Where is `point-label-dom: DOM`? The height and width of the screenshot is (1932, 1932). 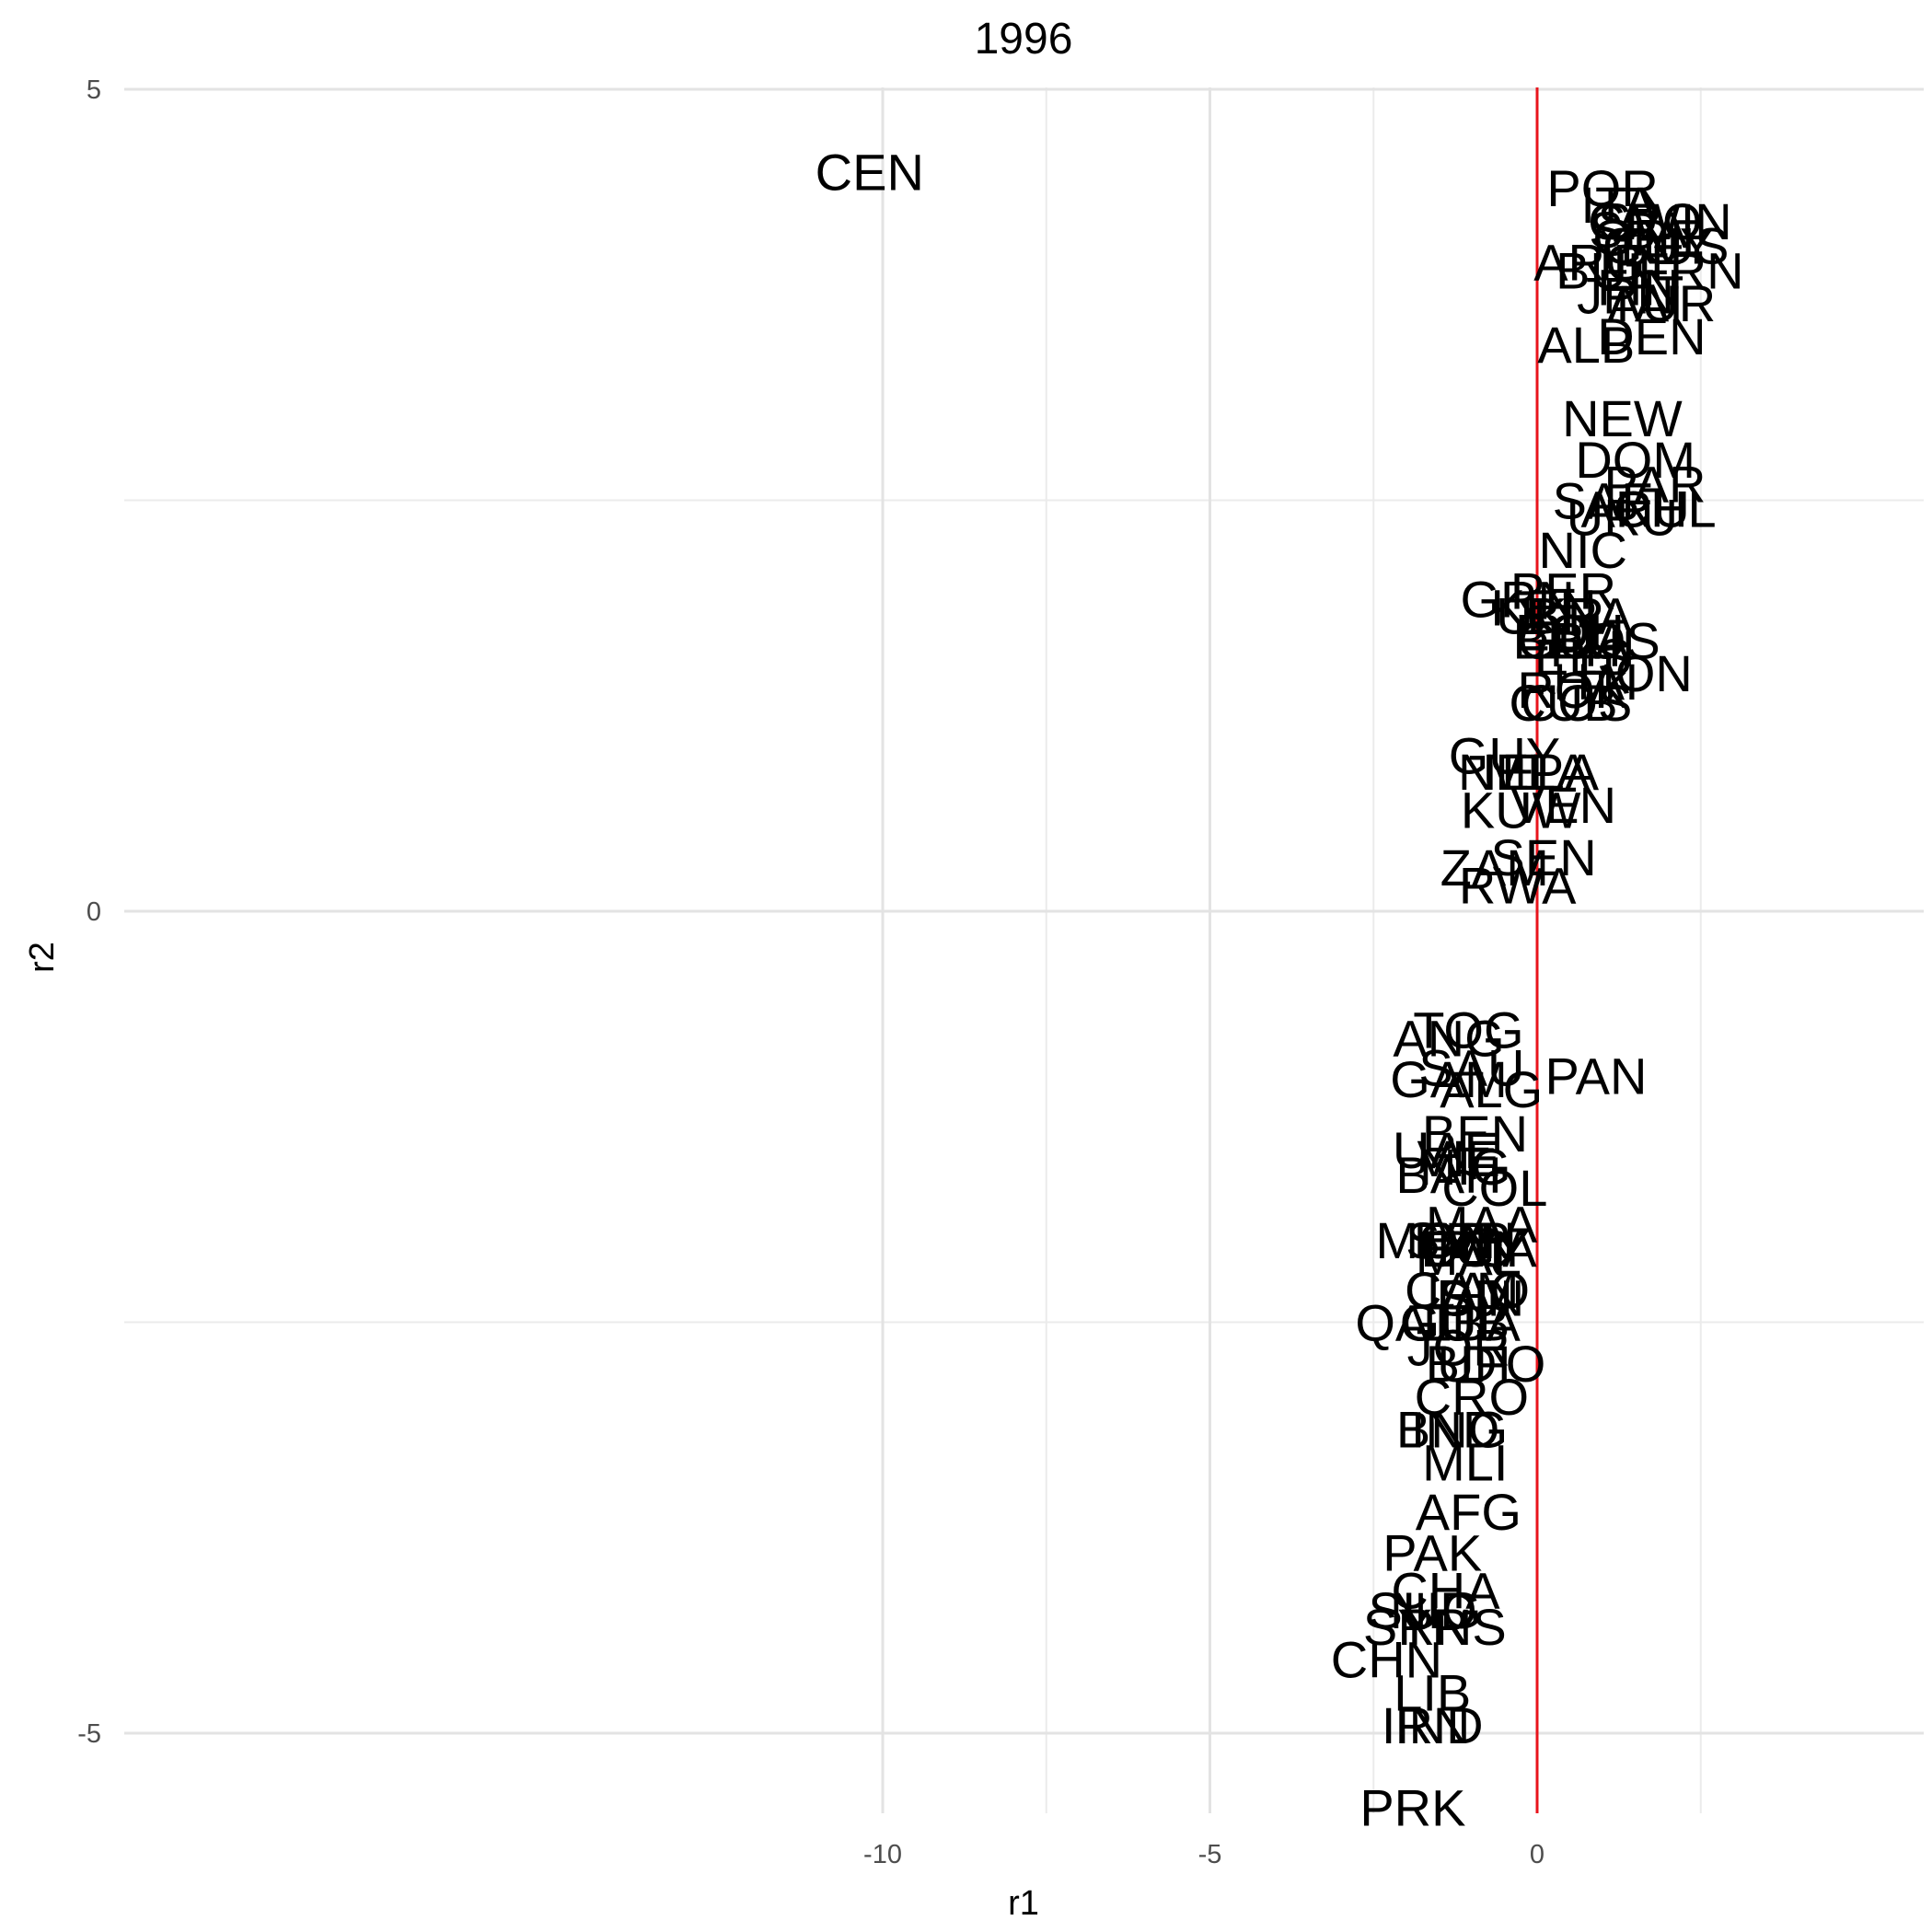
point-label-dom: DOM is located at coordinates (1635, 460).